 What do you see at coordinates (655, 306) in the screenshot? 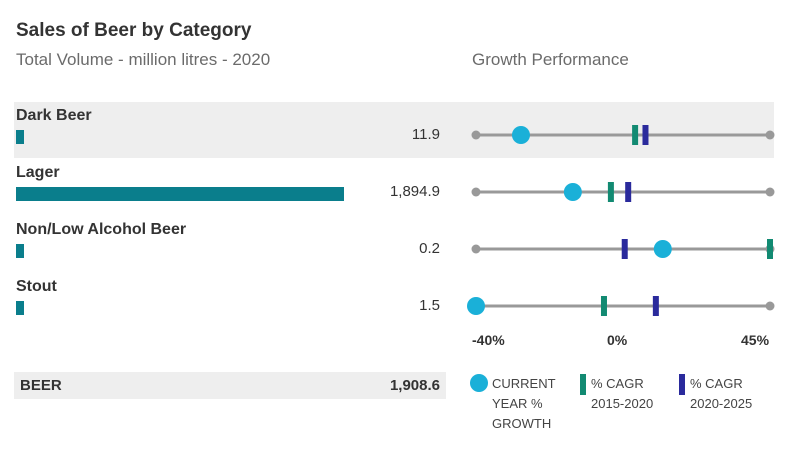
I see `cagr-2020-2025-marker-stout` at bounding box center [655, 306].